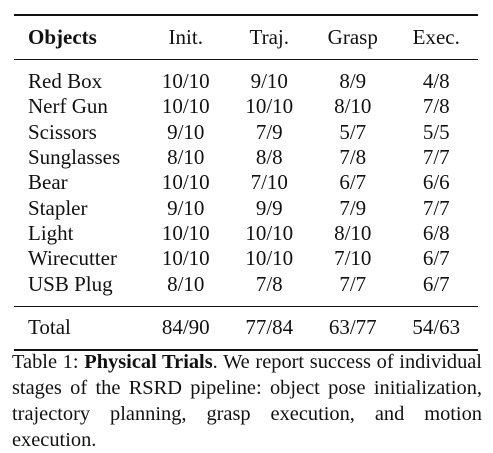  I want to click on total-grasp: 63/77, so click(353, 328).